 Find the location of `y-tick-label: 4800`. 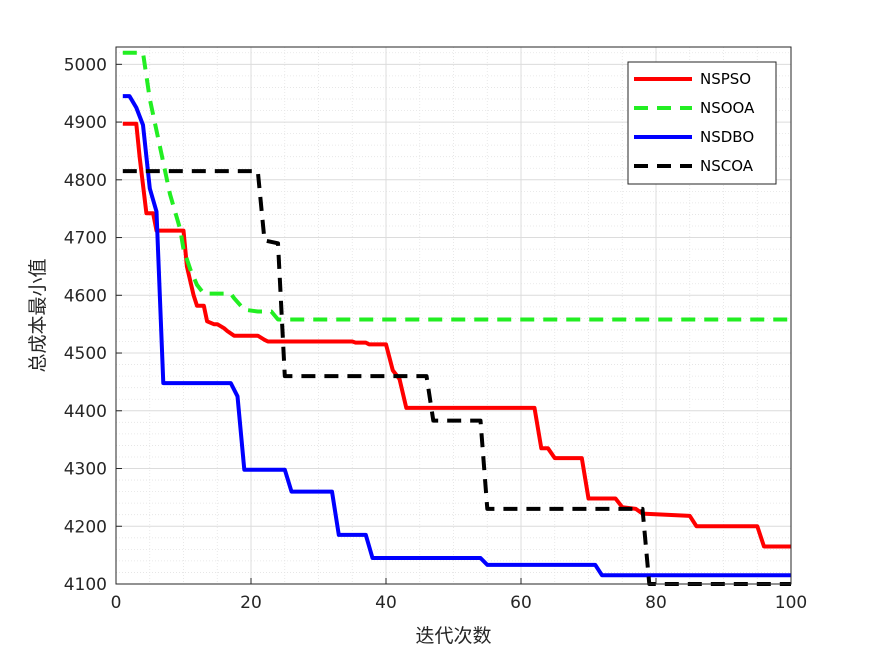

y-tick-label: 4800 is located at coordinates (85, 181).